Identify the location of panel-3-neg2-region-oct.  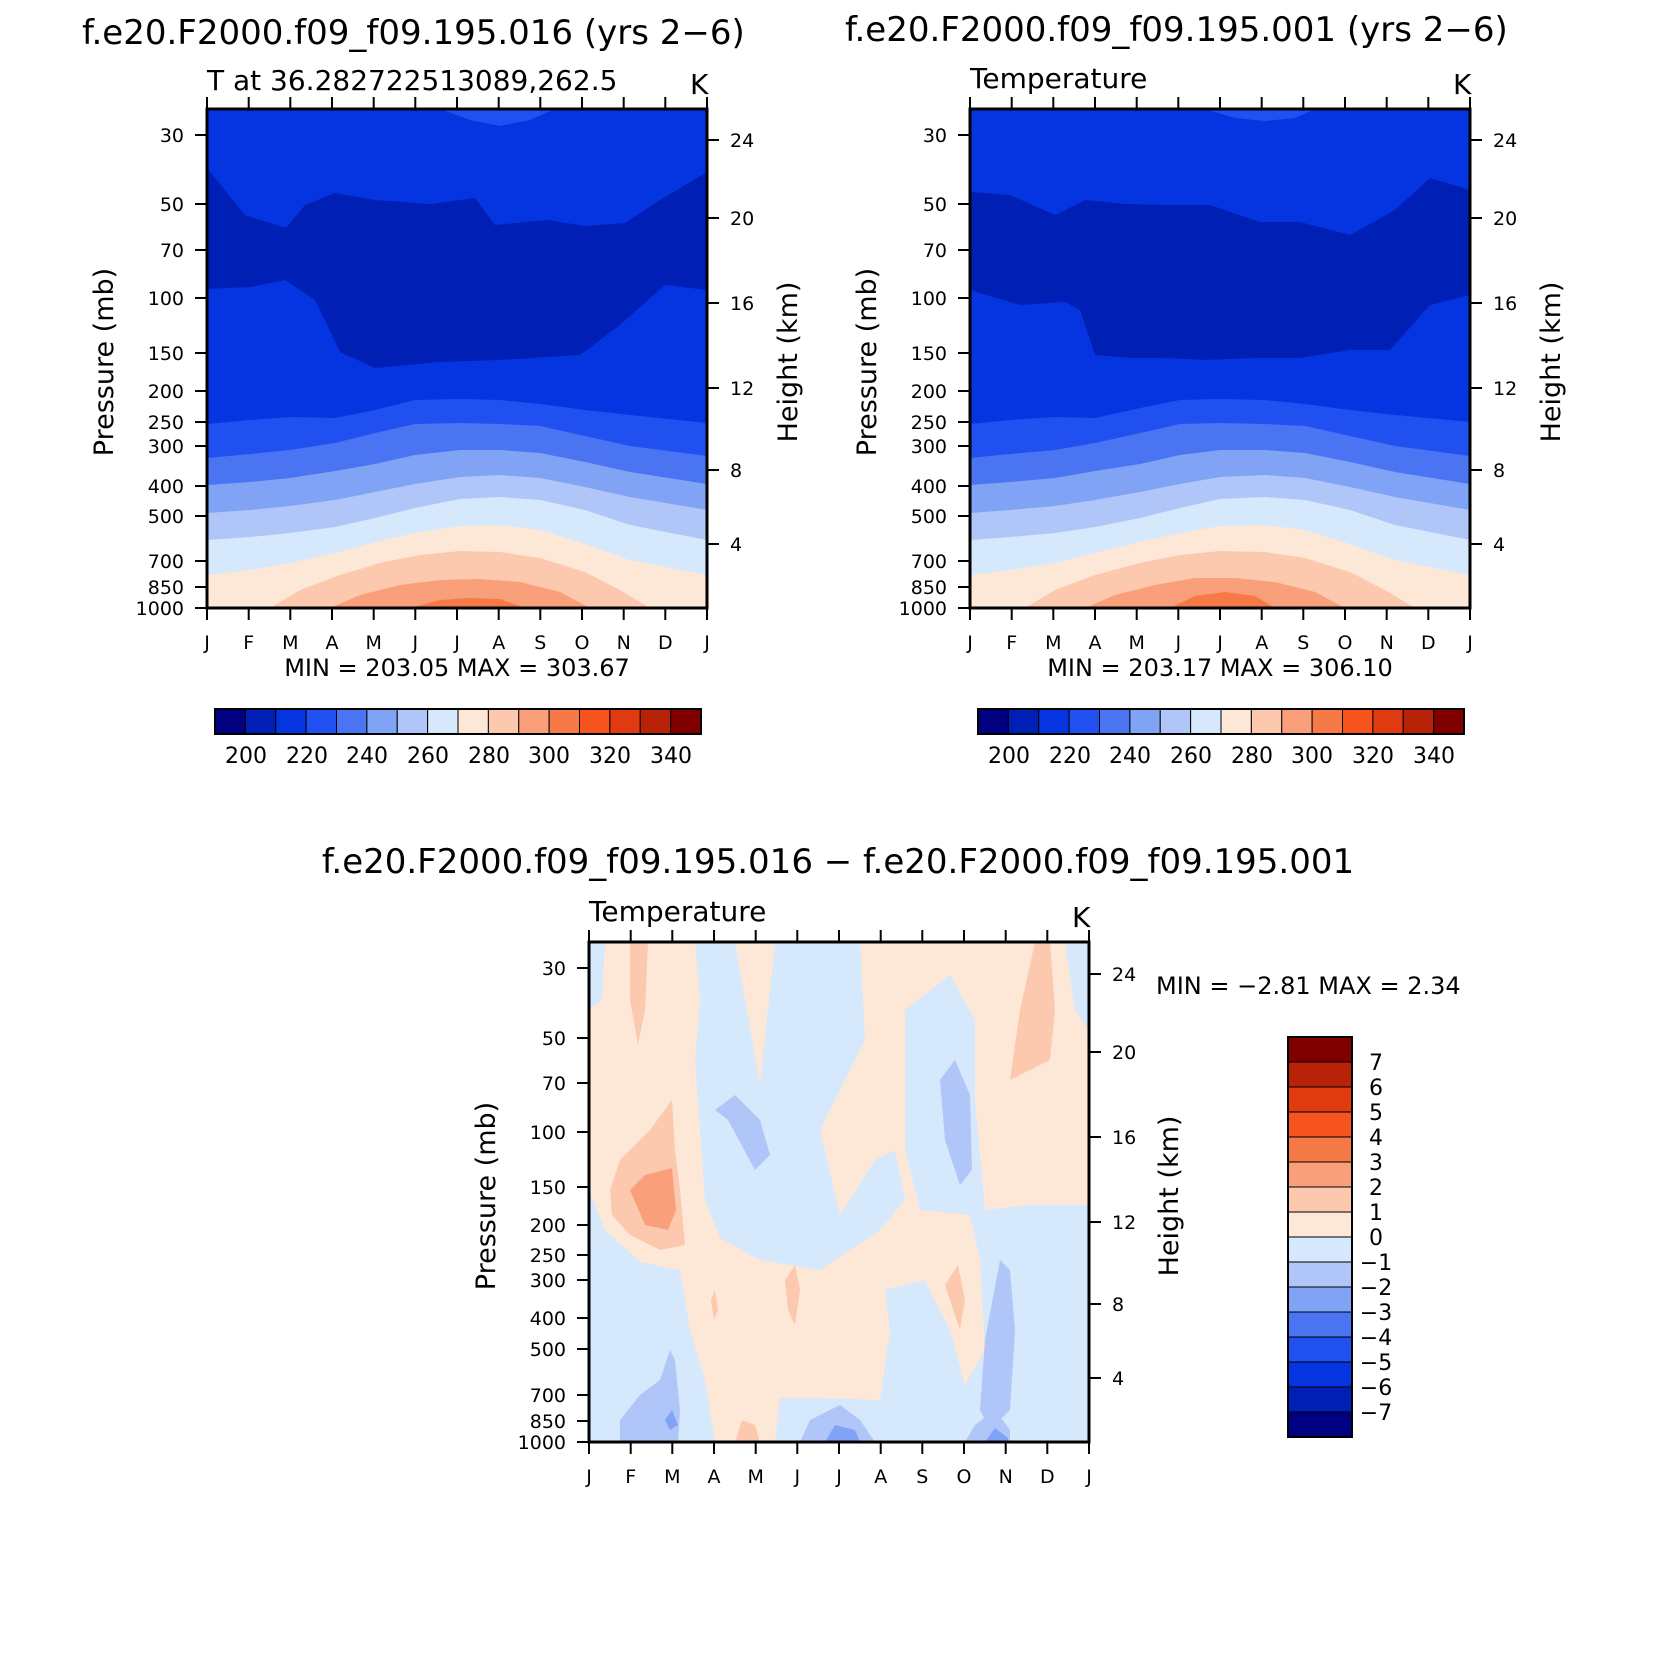
(956, 1122).